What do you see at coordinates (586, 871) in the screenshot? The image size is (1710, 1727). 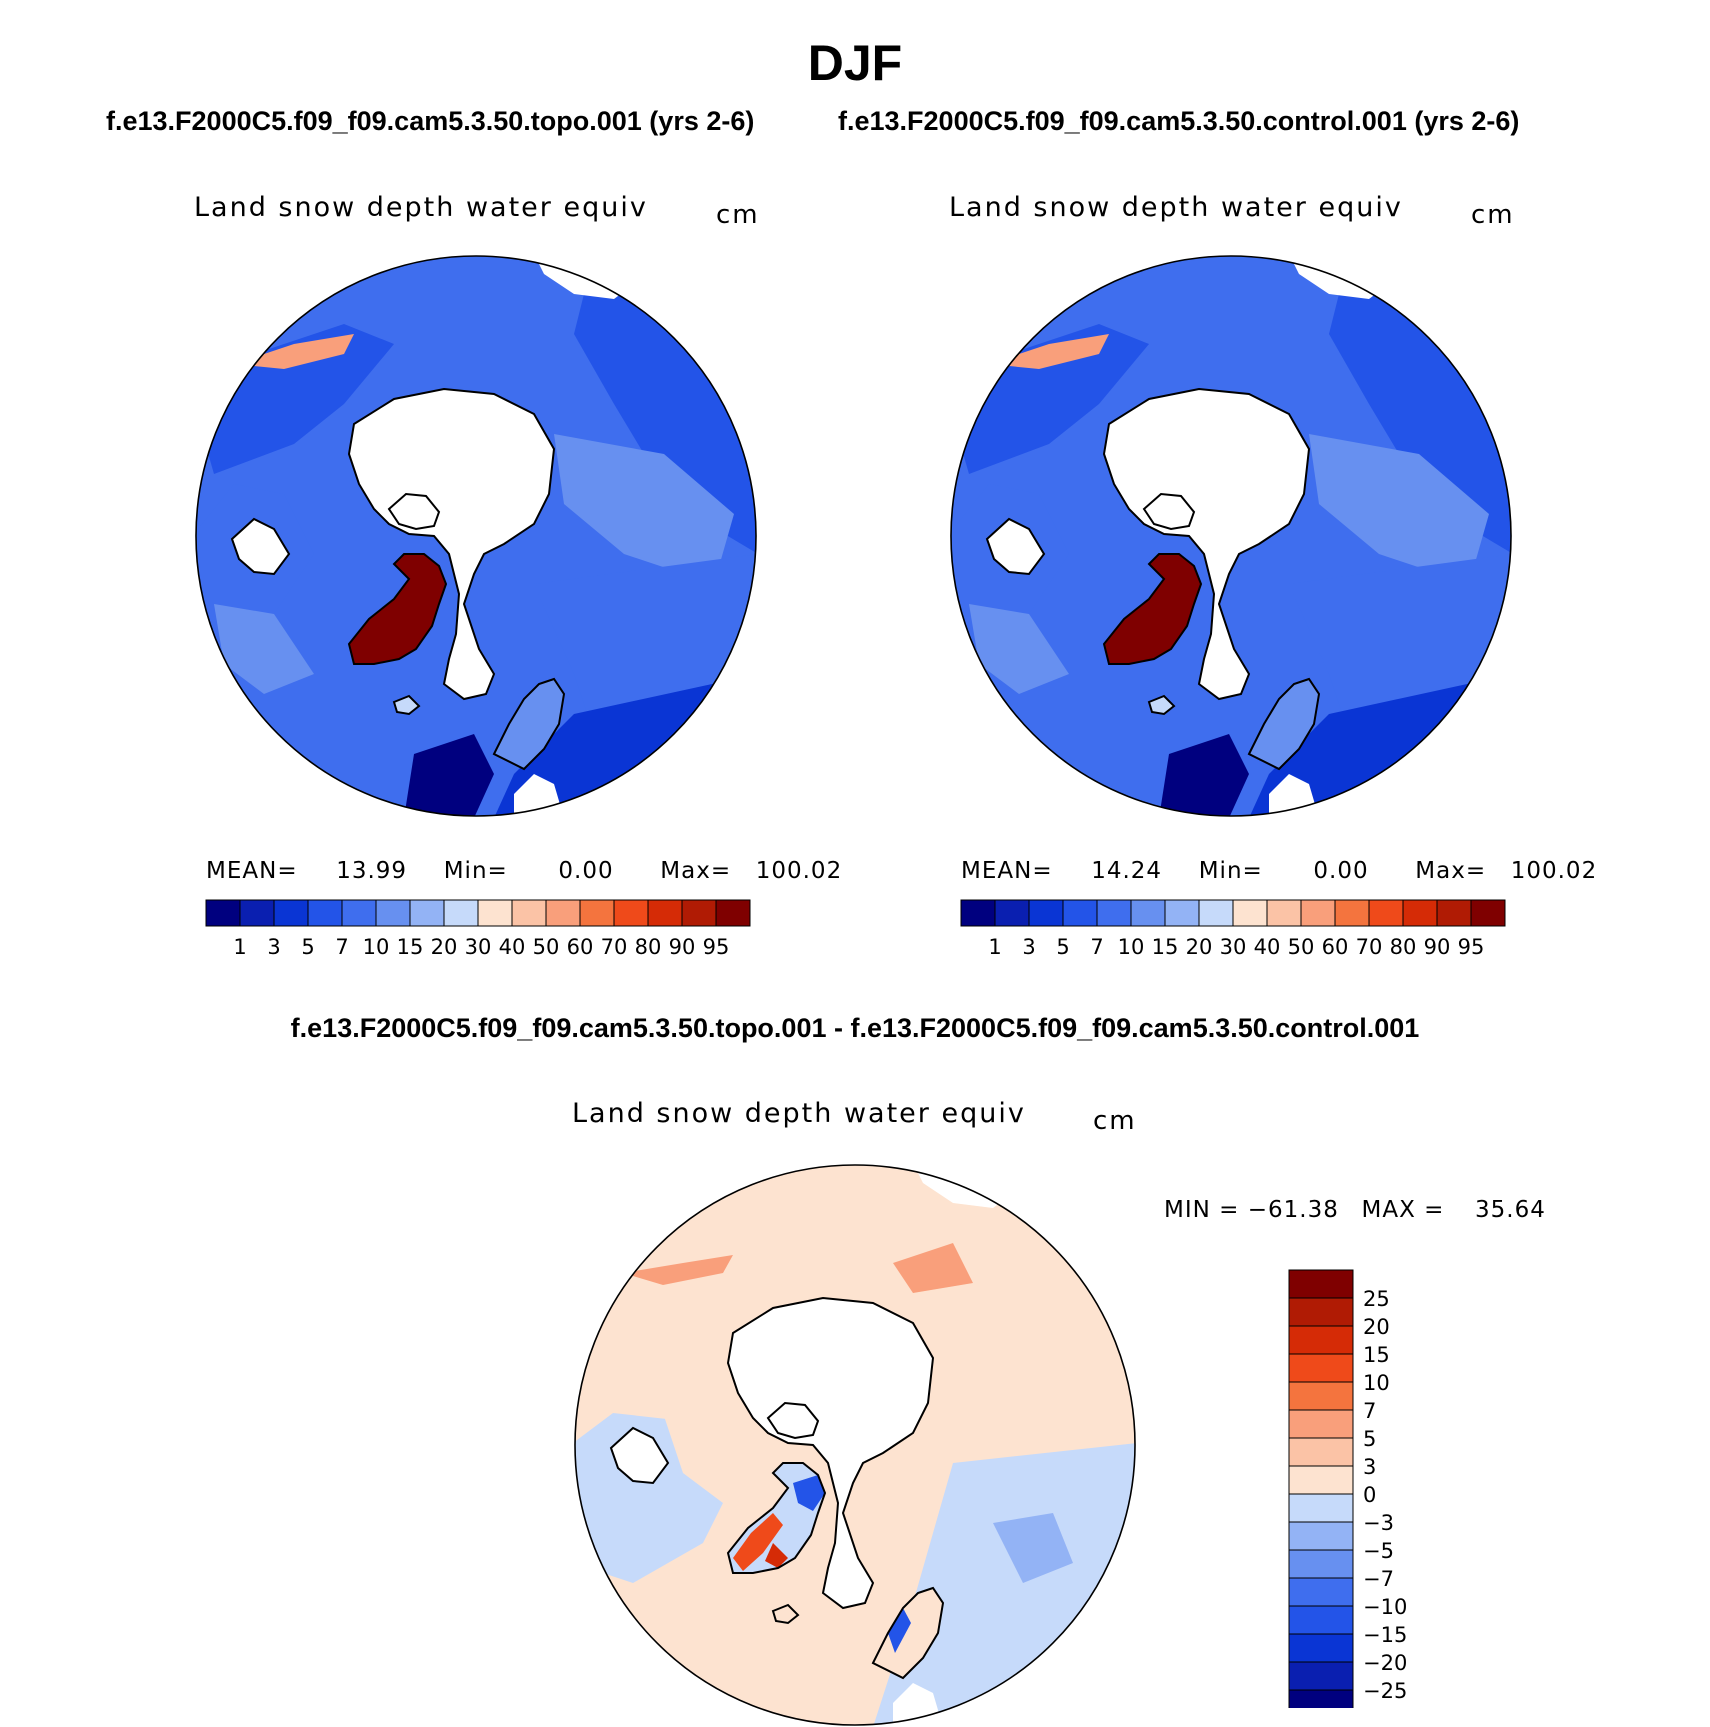 I see `topo-min-value: 0.00` at bounding box center [586, 871].